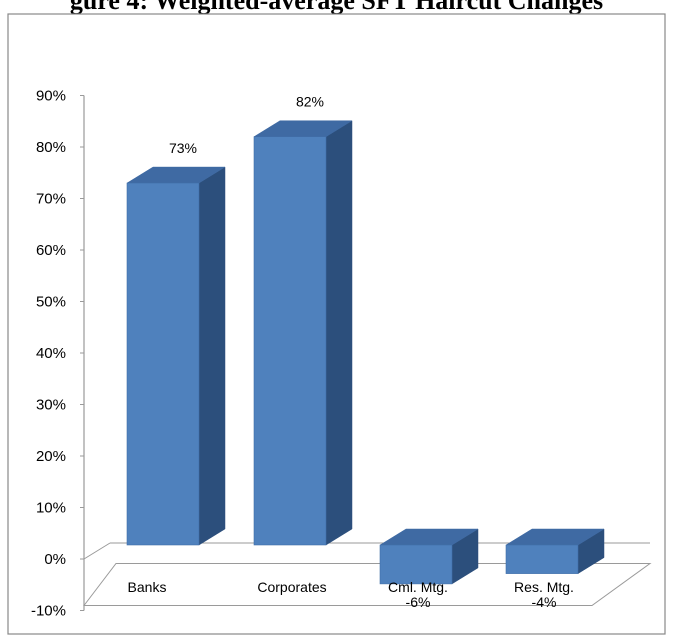 The height and width of the screenshot is (639, 673). I want to click on y-tick-label: 90%, so click(51, 96).